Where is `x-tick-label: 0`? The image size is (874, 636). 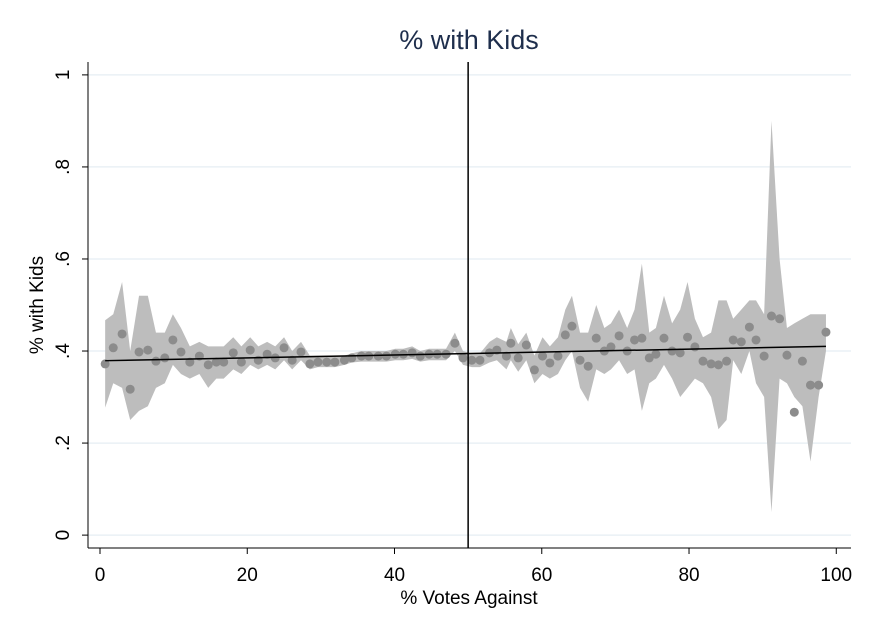 x-tick-label: 0 is located at coordinates (100, 575).